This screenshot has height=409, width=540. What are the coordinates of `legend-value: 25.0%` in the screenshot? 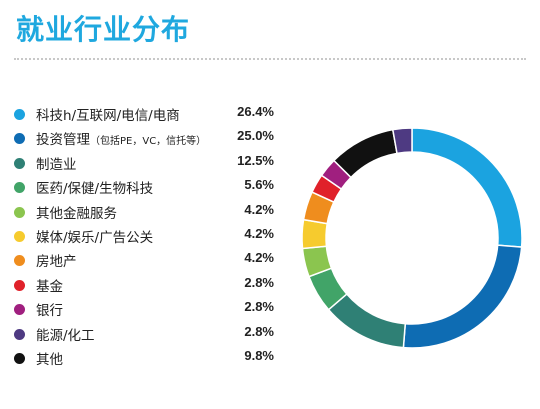 It's located at (255, 136).